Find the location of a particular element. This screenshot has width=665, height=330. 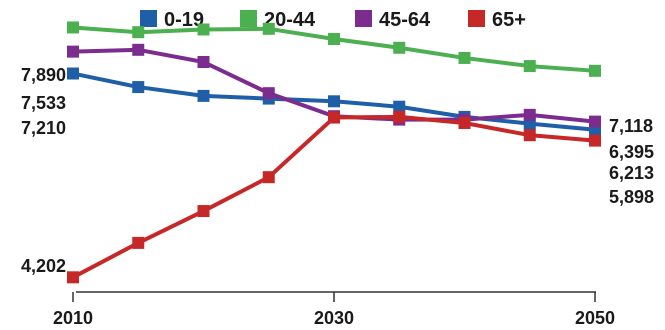

point-65-2030 is located at coordinates (334, 117).